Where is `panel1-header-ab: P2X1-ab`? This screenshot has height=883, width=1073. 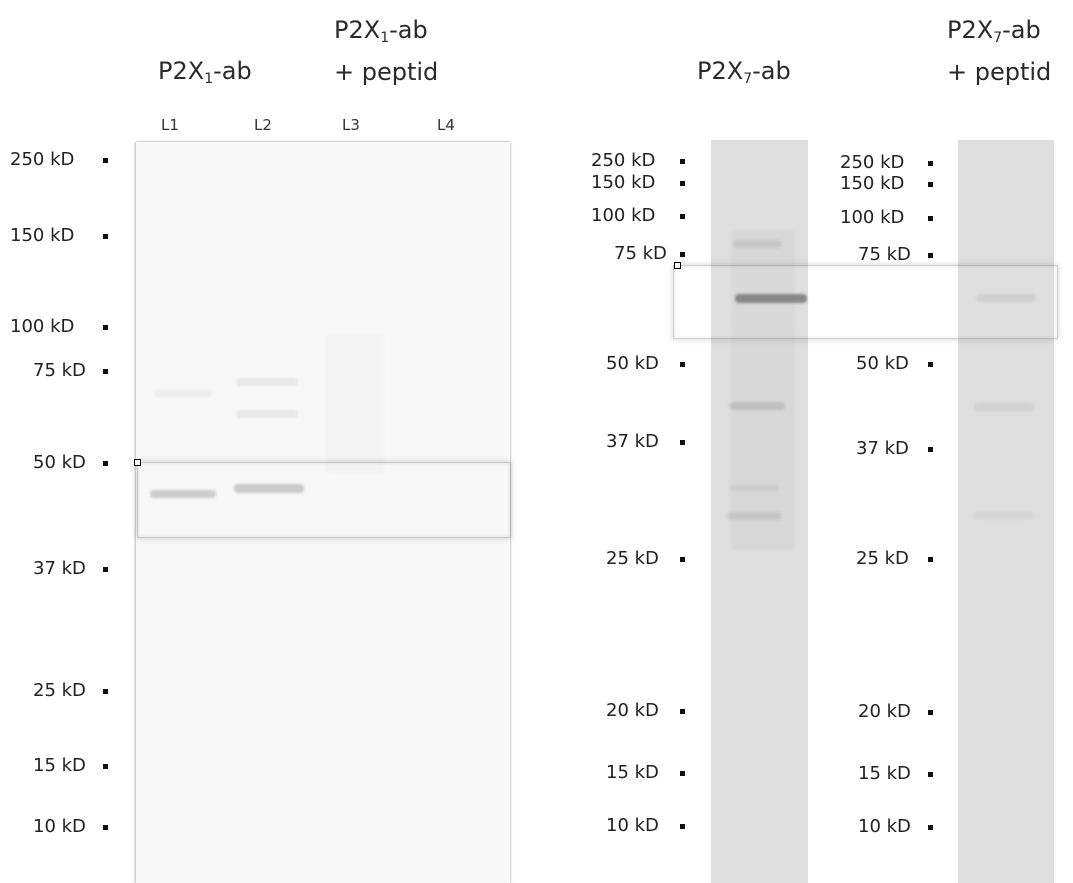
panel1-header-ab: P2X1-ab is located at coordinates (205, 72).